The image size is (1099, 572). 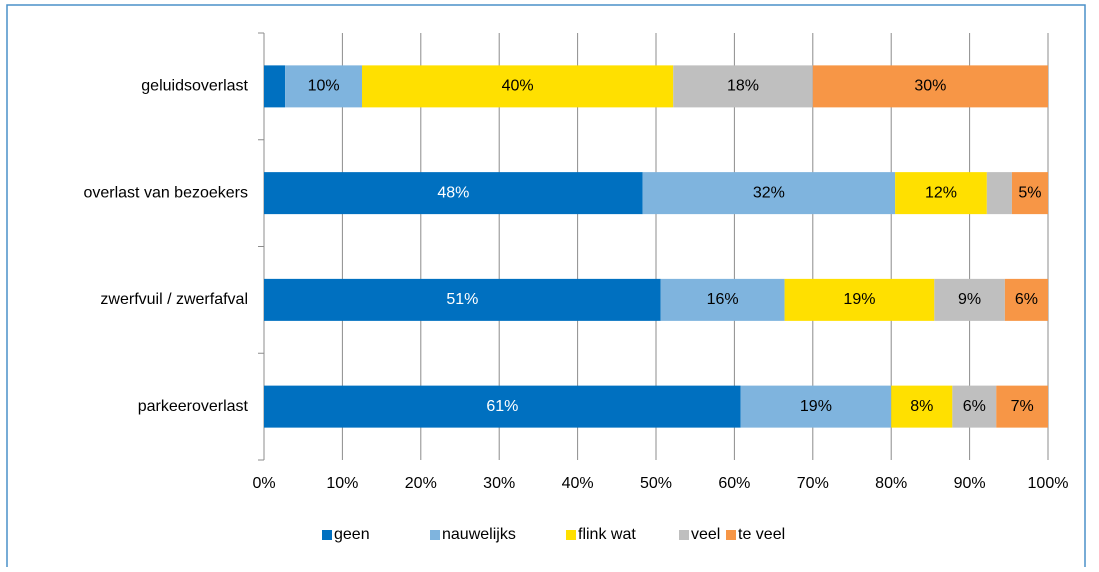 I want to click on data-label: 61%, so click(x=502, y=406).